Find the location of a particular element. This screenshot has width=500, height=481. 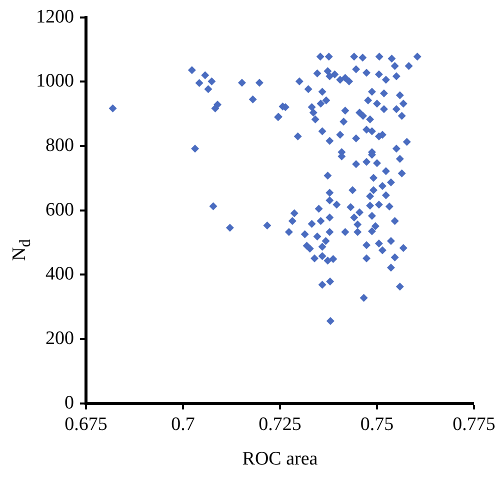

y-tick-label: 400 is located at coordinates (60, 274).